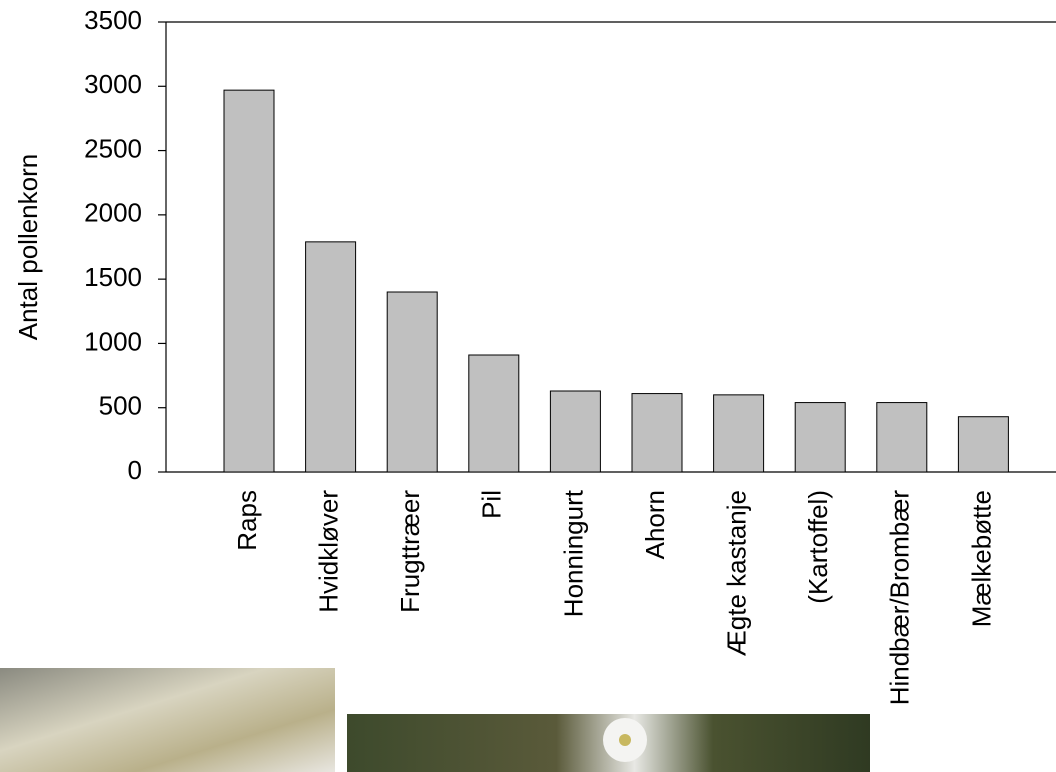 The height and width of the screenshot is (772, 1056). I want to click on photo-flower-center, so click(625, 740).